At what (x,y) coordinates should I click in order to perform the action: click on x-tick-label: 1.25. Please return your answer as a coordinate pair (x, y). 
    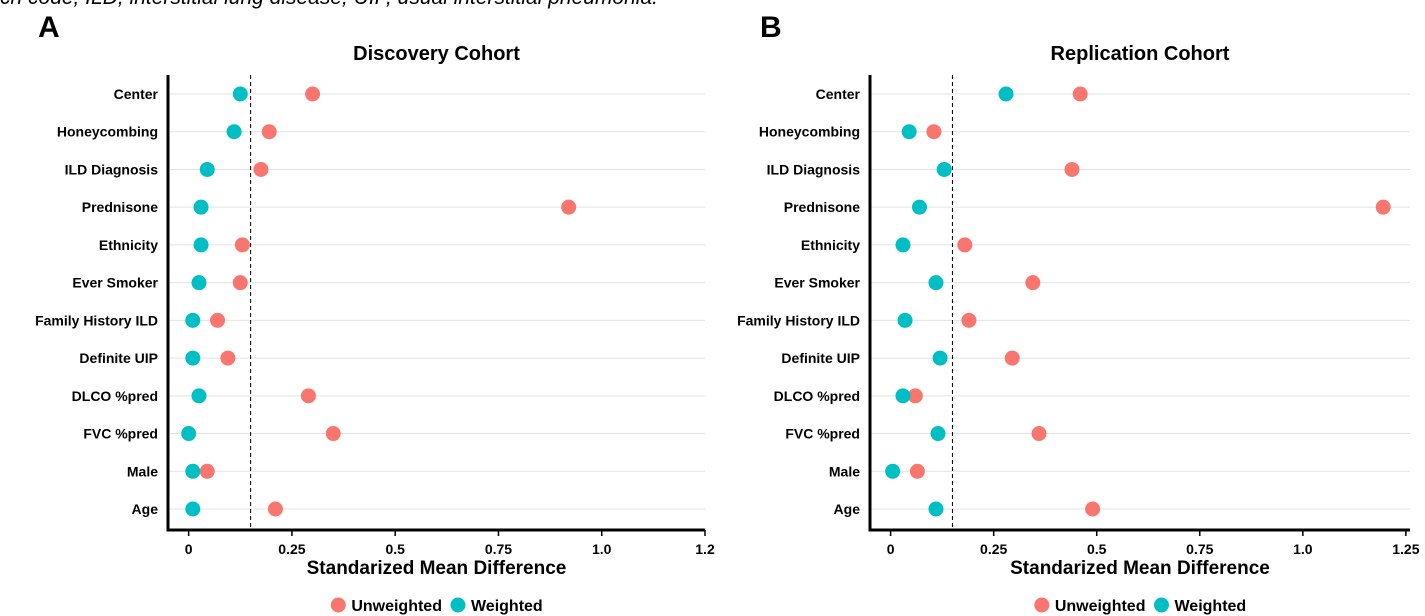
    Looking at the image, I should click on (1405, 549).